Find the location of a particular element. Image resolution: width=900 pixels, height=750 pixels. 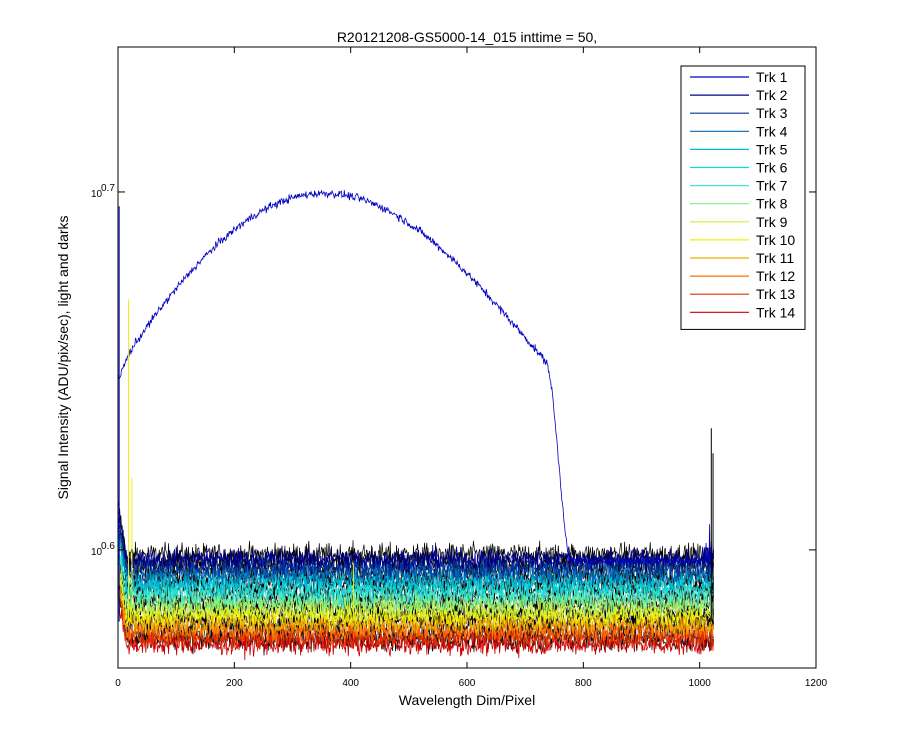

x-tick-label: 200 is located at coordinates (234, 683).